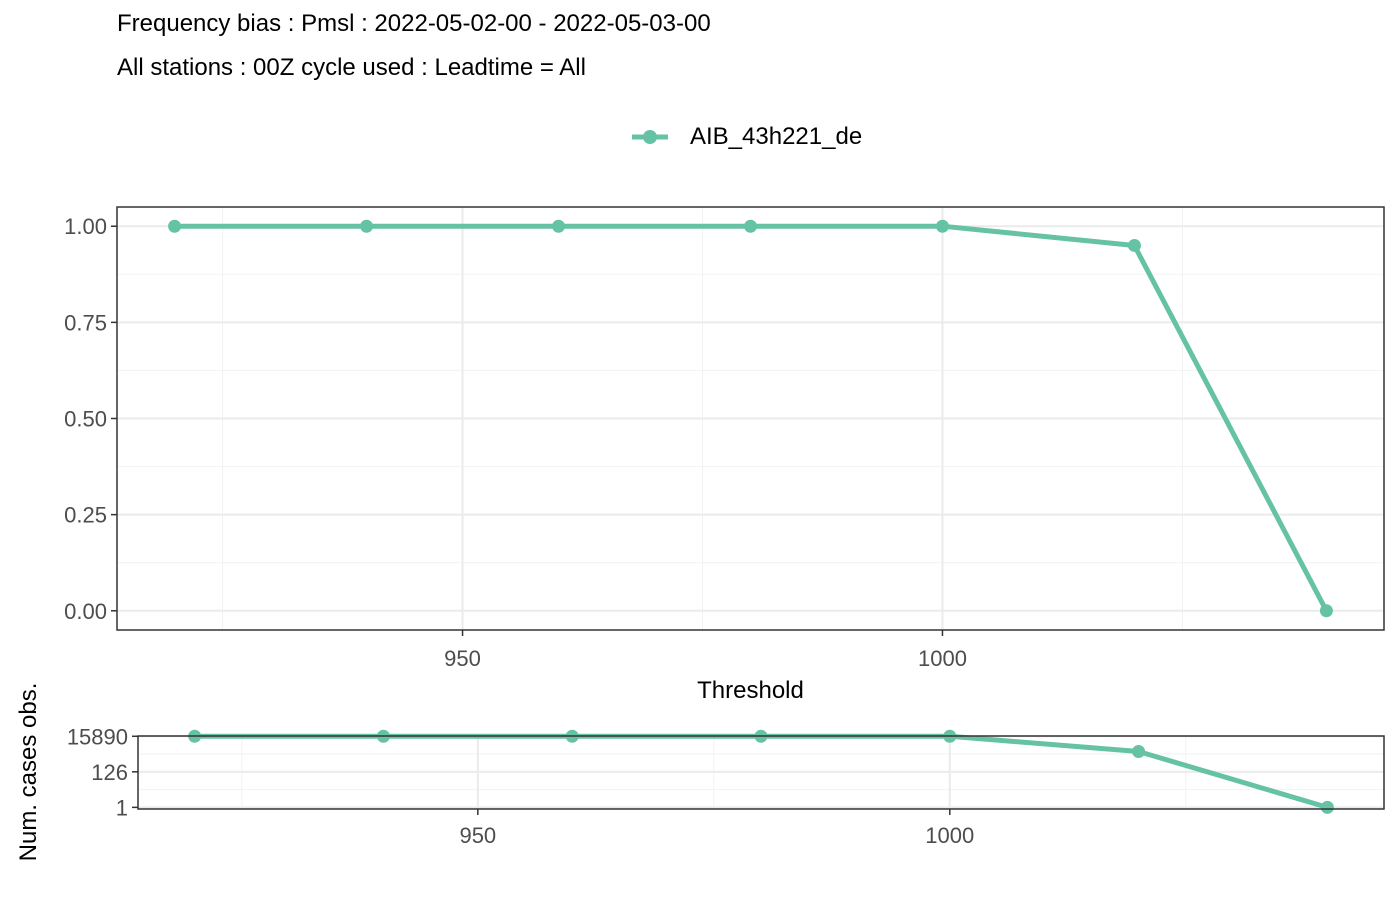  What do you see at coordinates (726, 786) in the screenshot?
I see `counts-panel: 950 1000 1 126 15890` at bounding box center [726, 786].